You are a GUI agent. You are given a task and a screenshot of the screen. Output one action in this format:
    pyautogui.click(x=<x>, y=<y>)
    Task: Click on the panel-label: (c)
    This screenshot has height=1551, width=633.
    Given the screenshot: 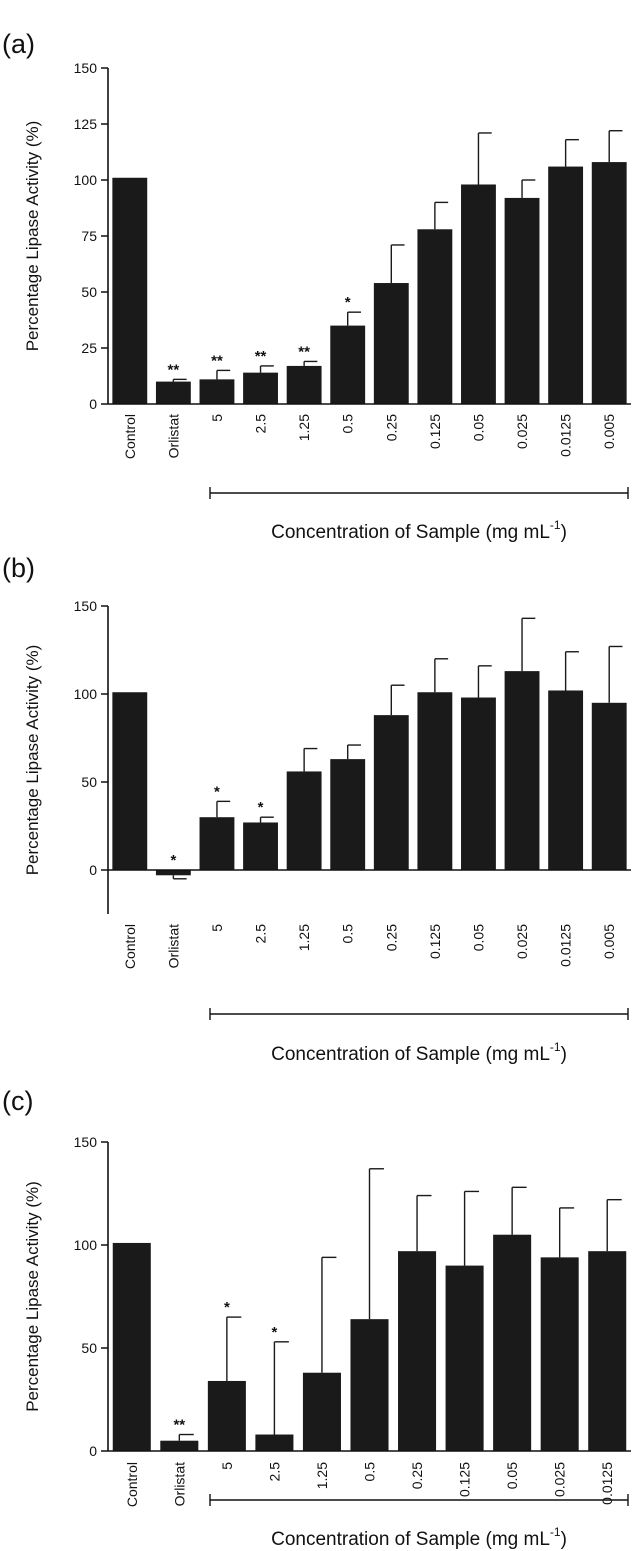 What is the action you would take?
    pyautogui.click(x=17, y=1101)
    